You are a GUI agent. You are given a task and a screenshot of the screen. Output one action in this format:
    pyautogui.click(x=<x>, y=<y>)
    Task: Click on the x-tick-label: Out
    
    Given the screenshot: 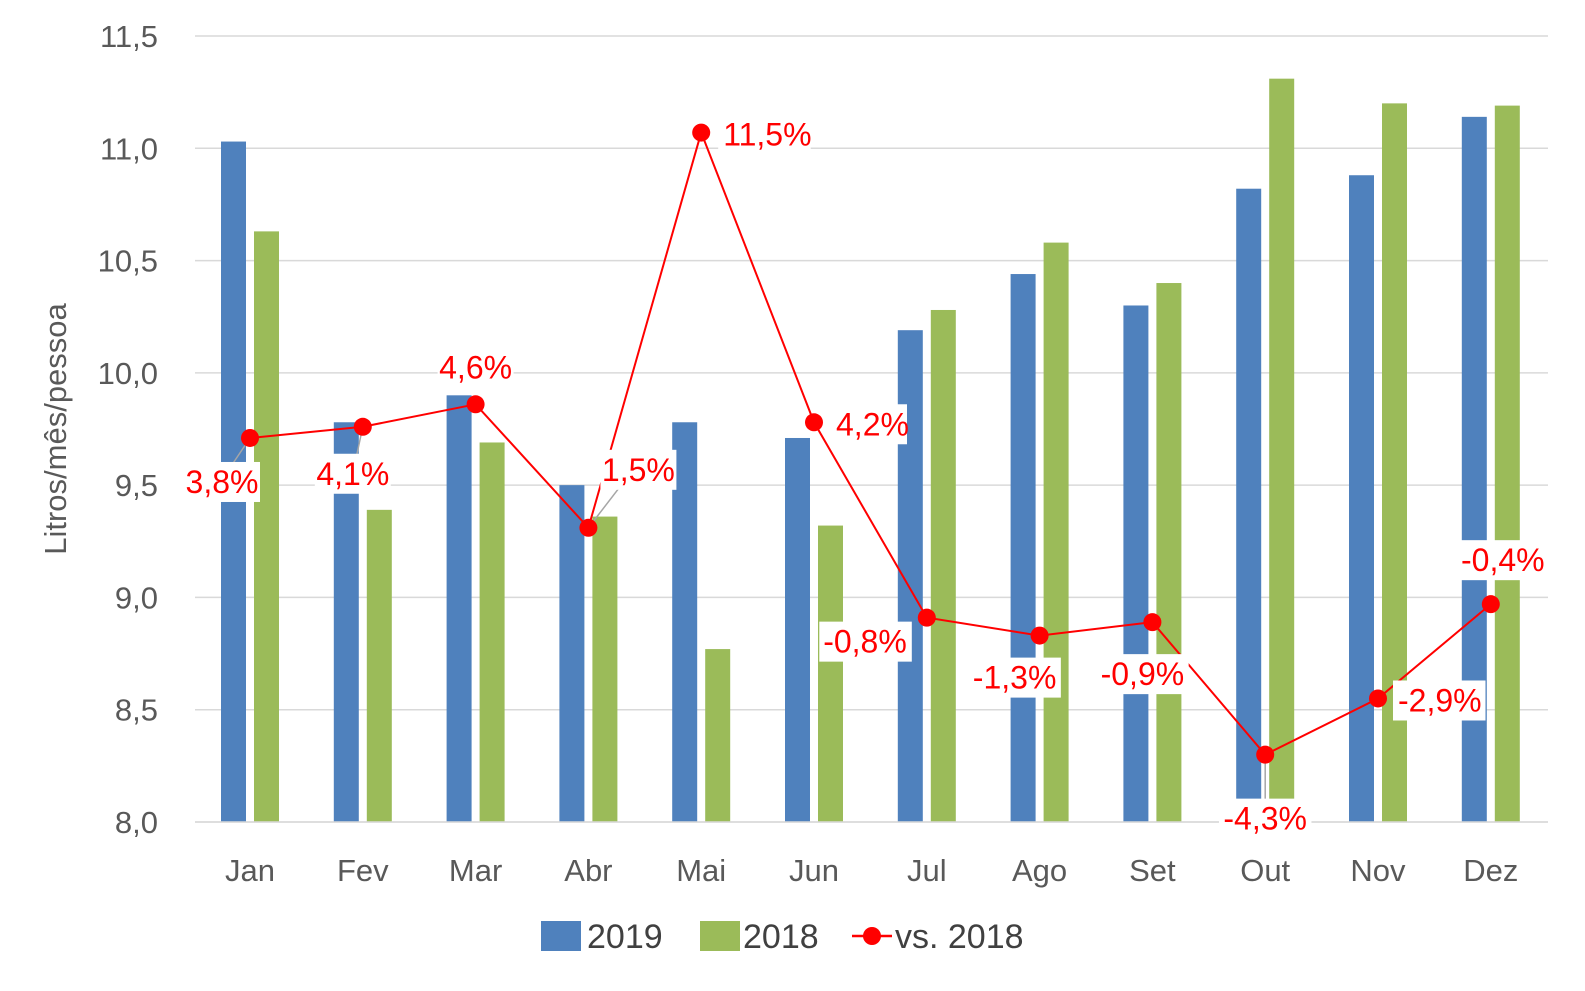 What is the action you would take?
    pyautogui.click(x=1265, y=870)
    